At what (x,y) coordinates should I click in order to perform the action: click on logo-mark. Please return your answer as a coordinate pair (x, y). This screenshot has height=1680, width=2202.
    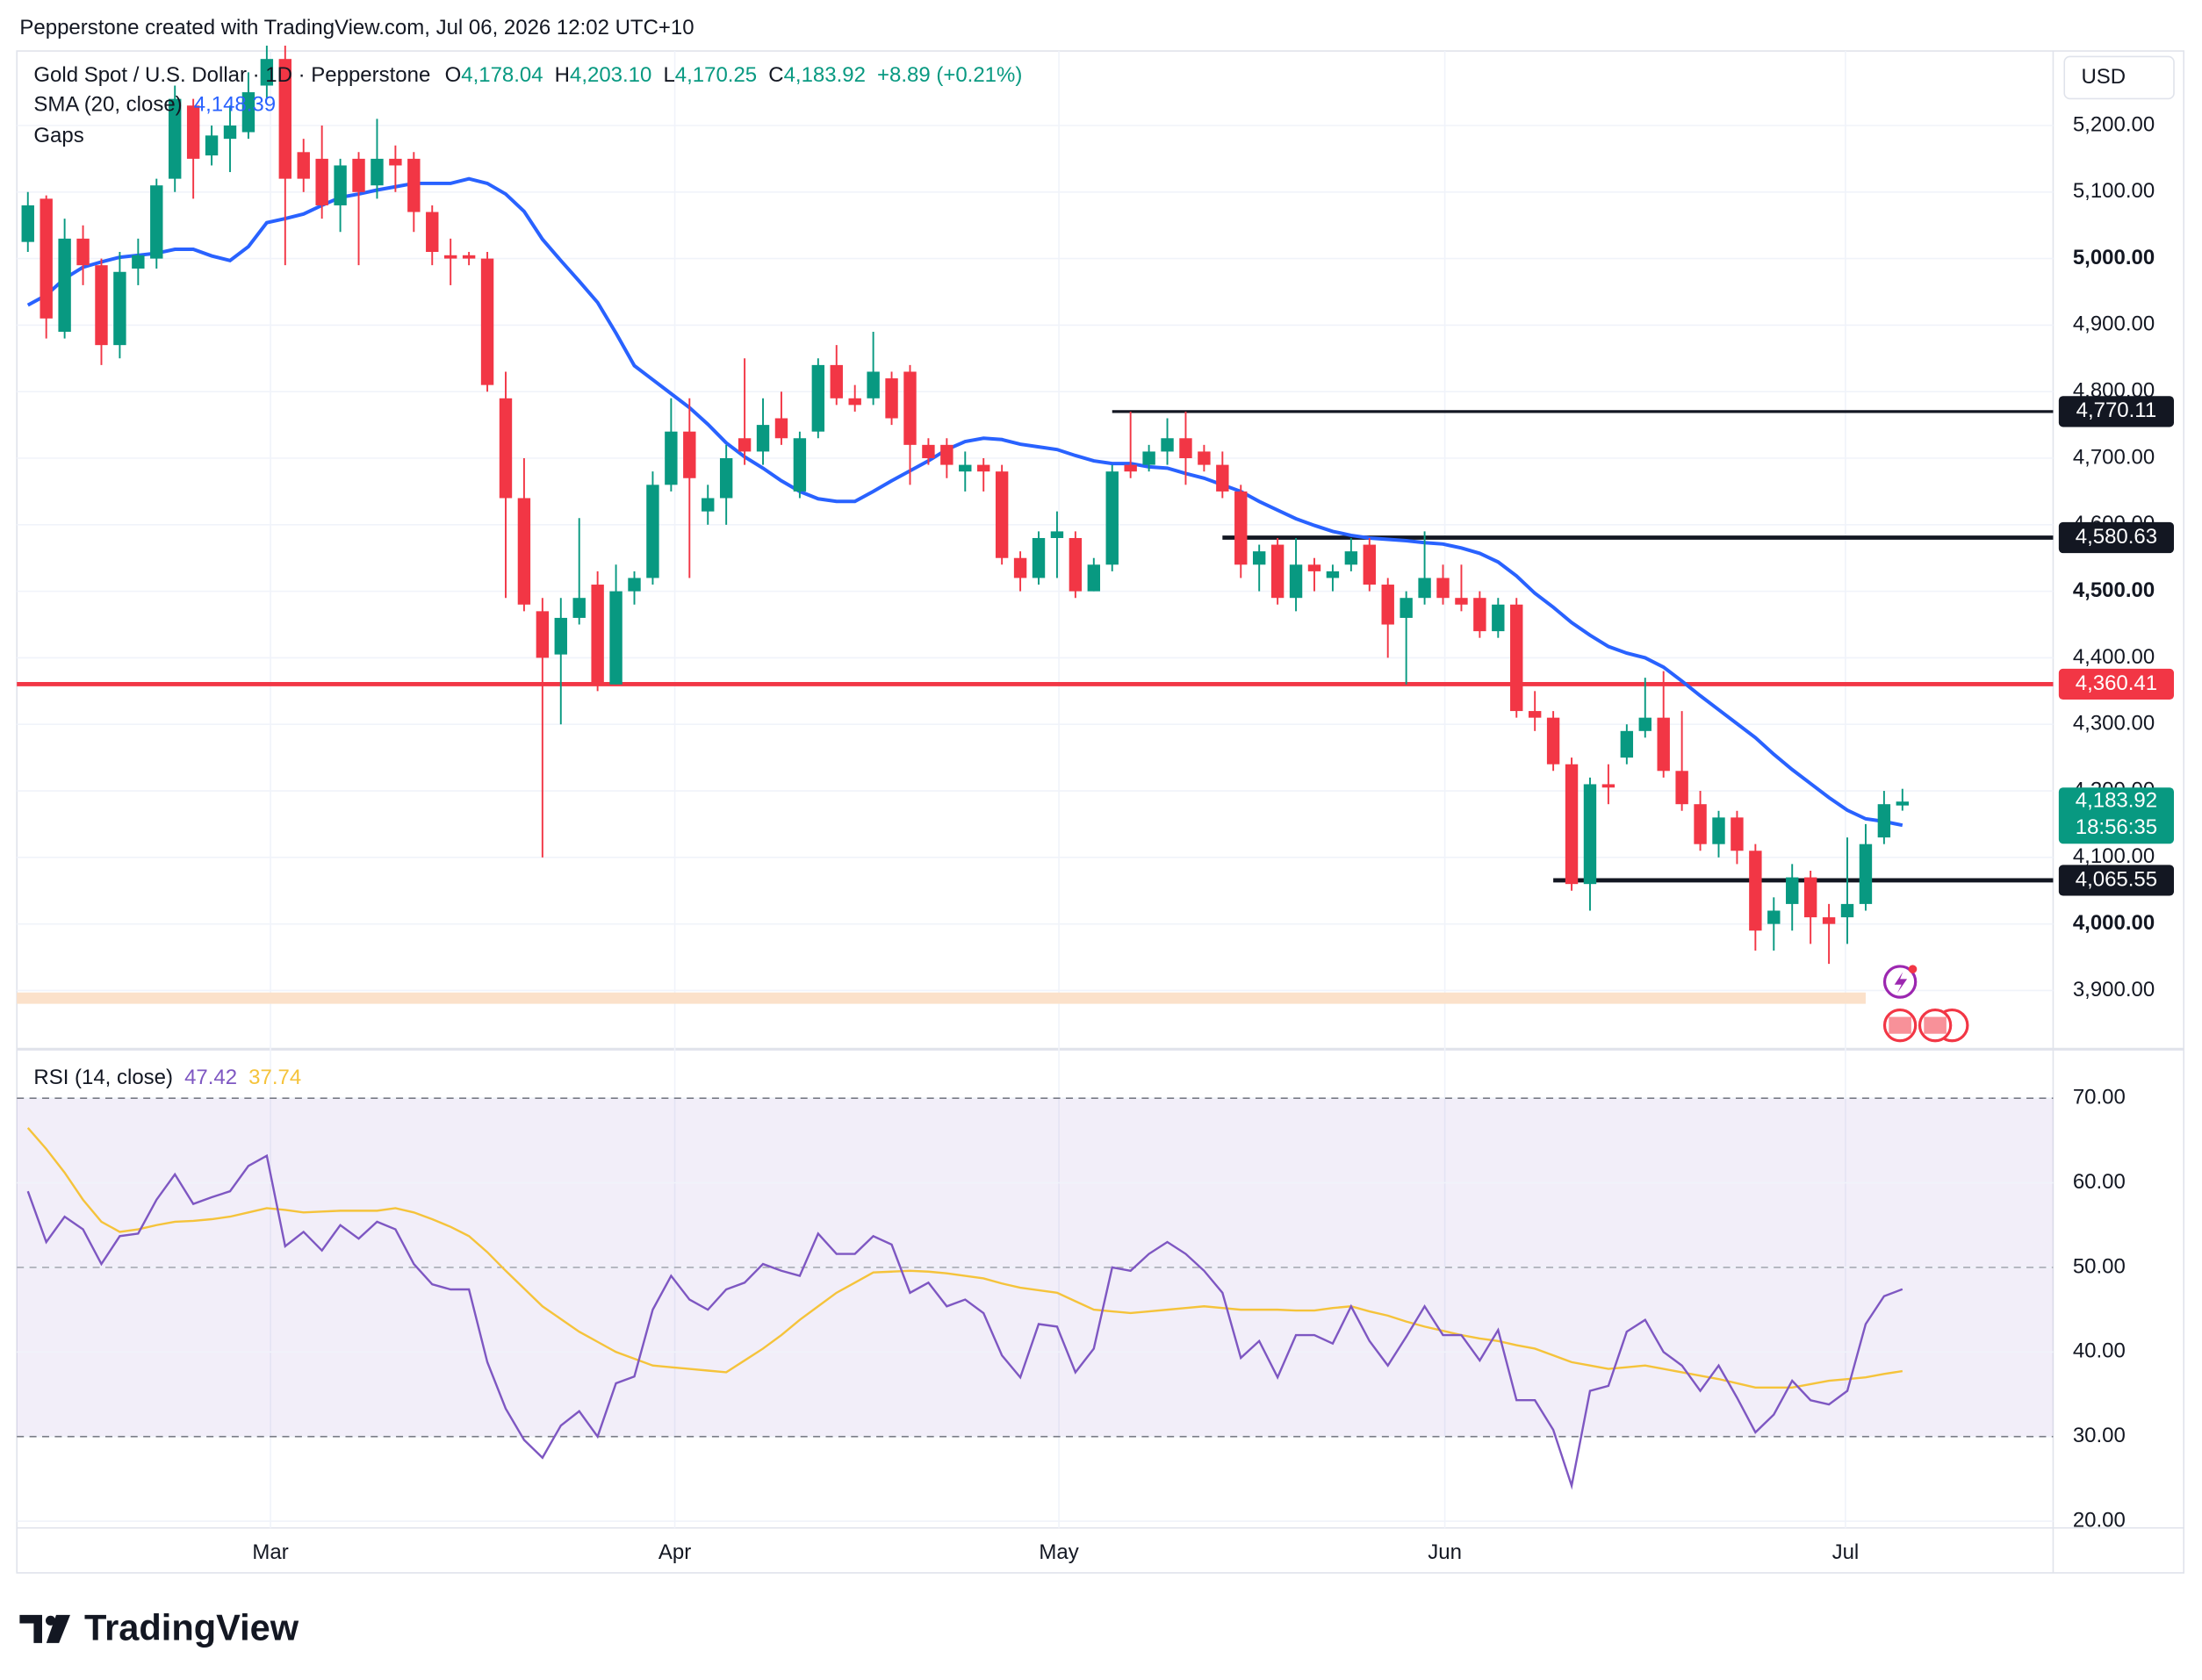
    Looking at the image, I should click on (30, 1628).